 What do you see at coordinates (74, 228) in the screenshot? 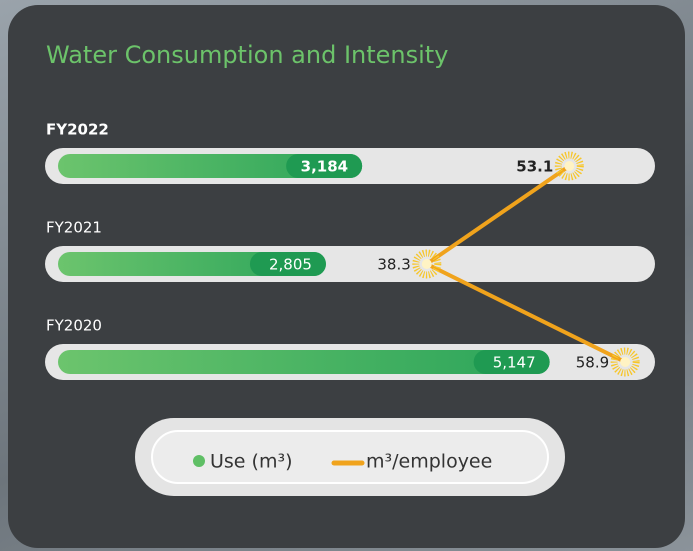
I see `category-label: FY2021` at bounding box center [74, 228].